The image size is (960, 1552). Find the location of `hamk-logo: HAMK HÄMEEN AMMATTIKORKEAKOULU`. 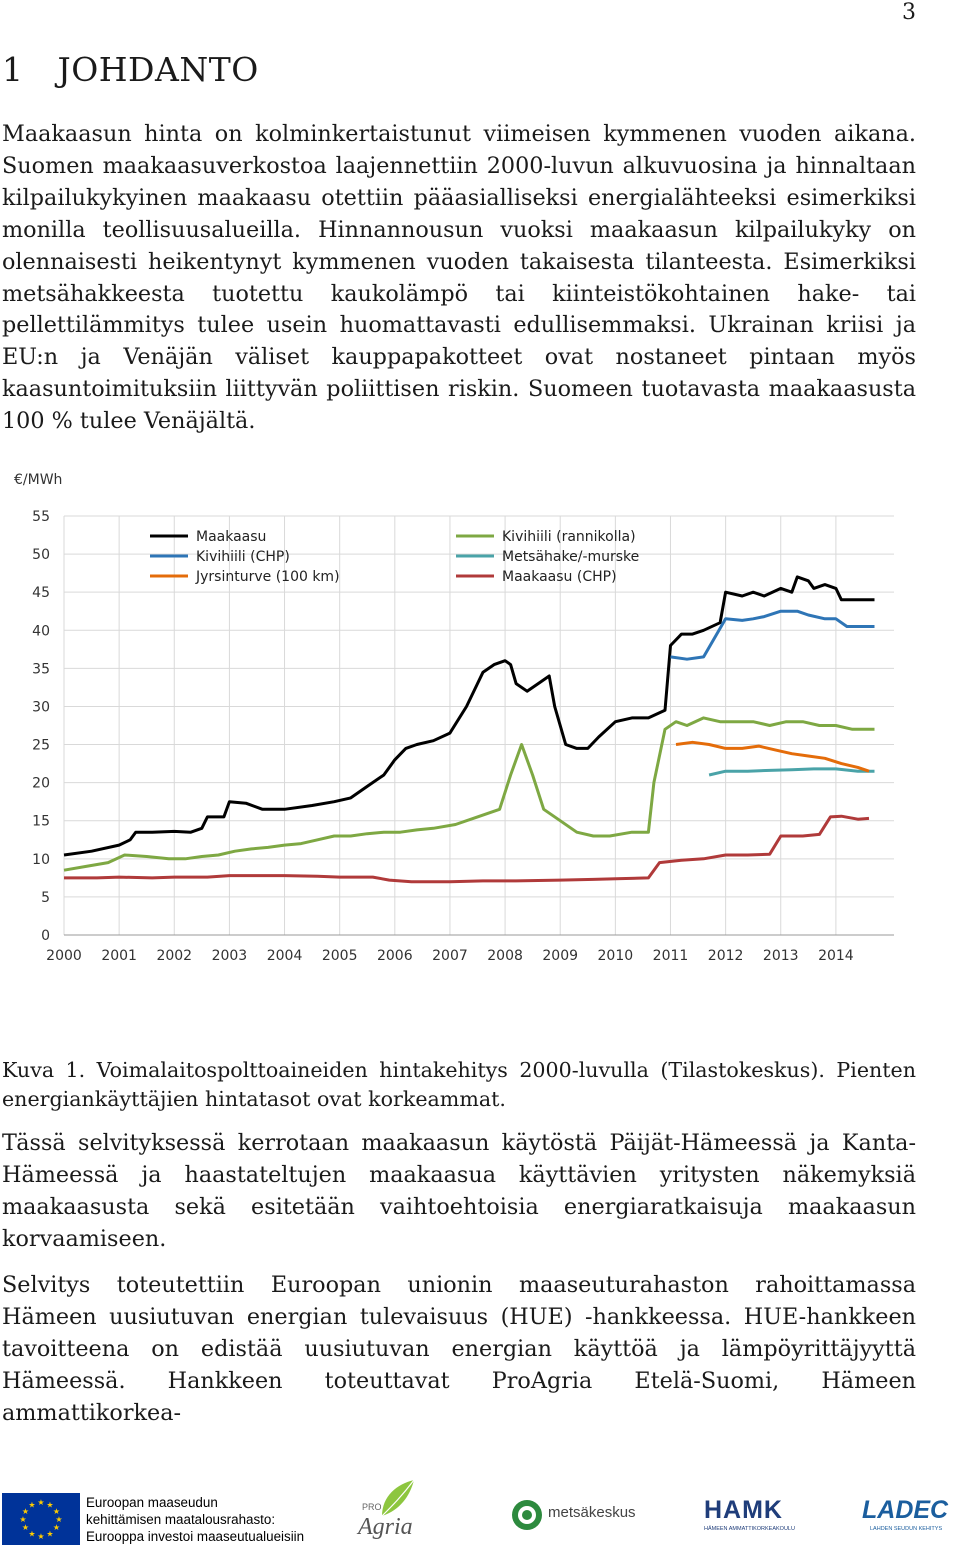

hamk-logo: HAMK HÄMEEN AMMATTIKORKEAKOULU is located at coordinates (752, 1518).